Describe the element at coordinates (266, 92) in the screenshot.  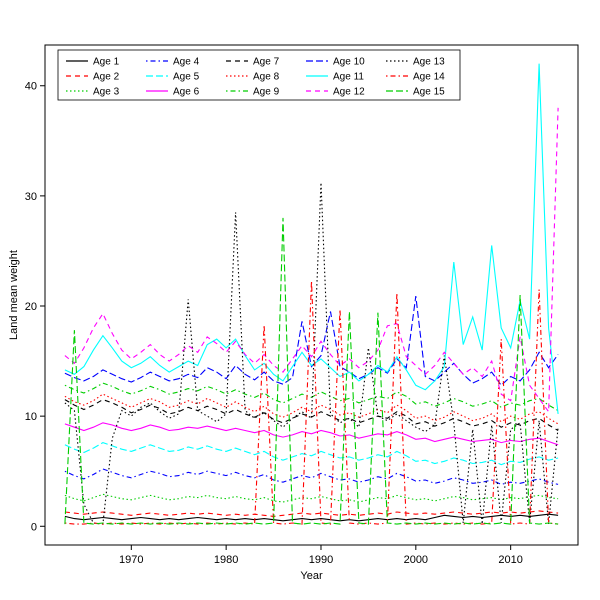
I see `legend-label: Age 9` at that location.